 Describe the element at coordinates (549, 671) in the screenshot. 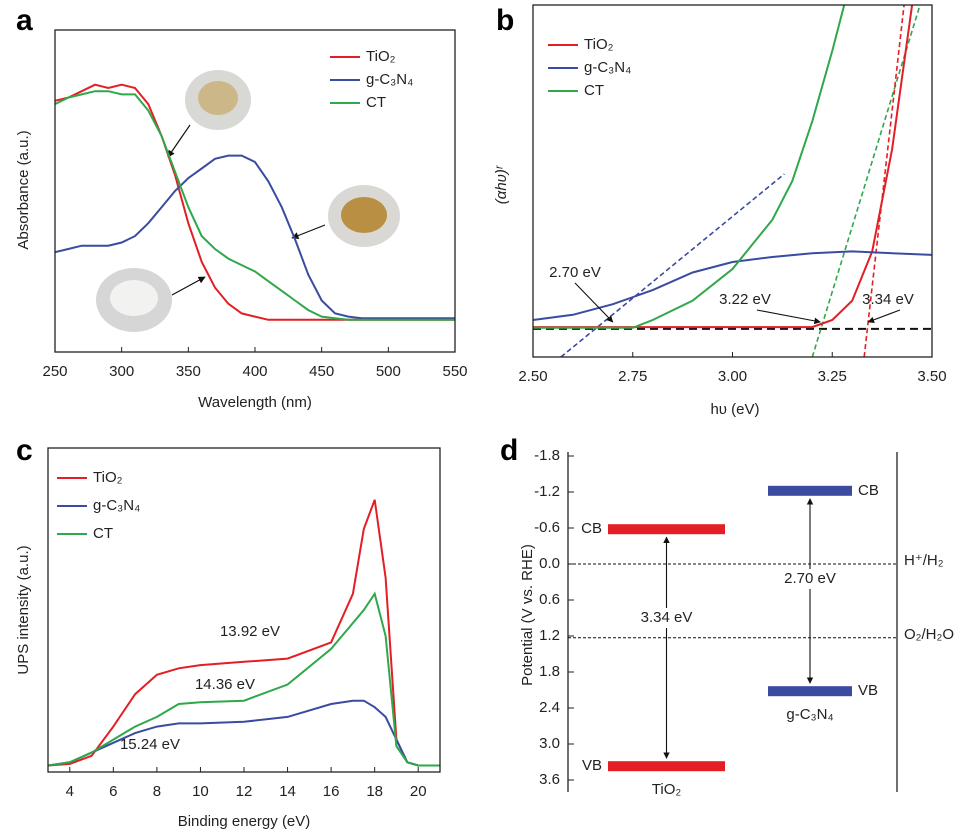

I see `y-tick-label: 1.8` at that location.